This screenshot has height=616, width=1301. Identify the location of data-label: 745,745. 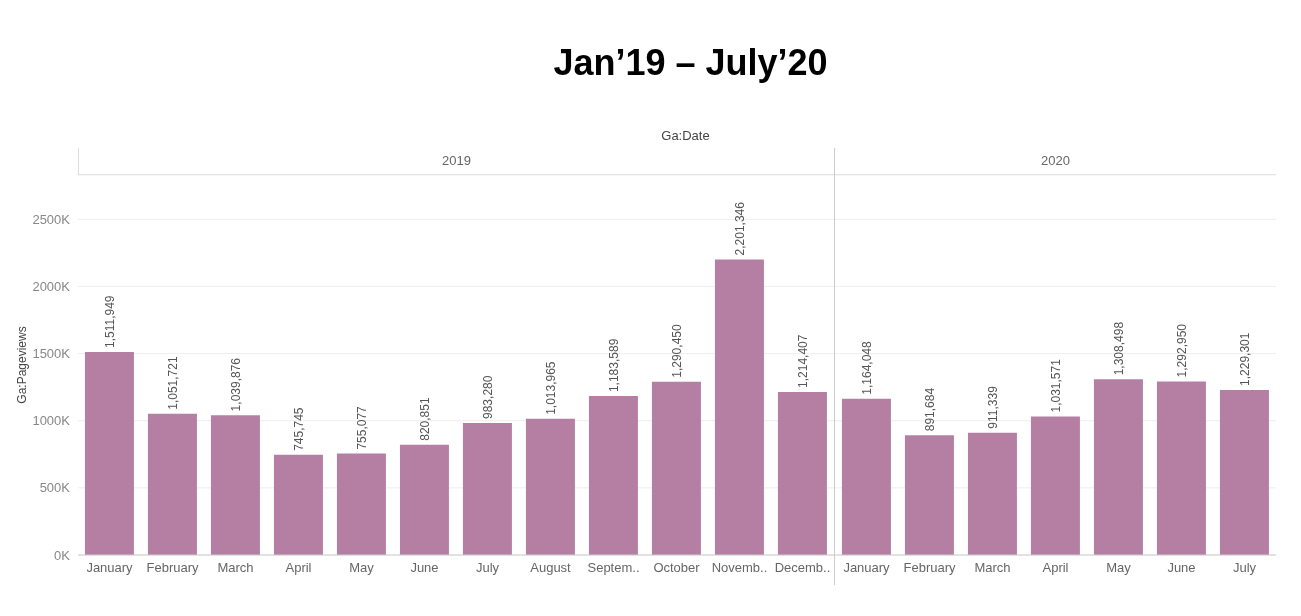
(298, 429).